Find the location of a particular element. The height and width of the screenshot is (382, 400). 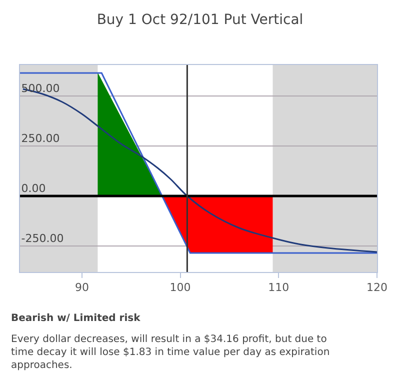

y-tick-label: 250.00 is located at coordinates (40, 139).